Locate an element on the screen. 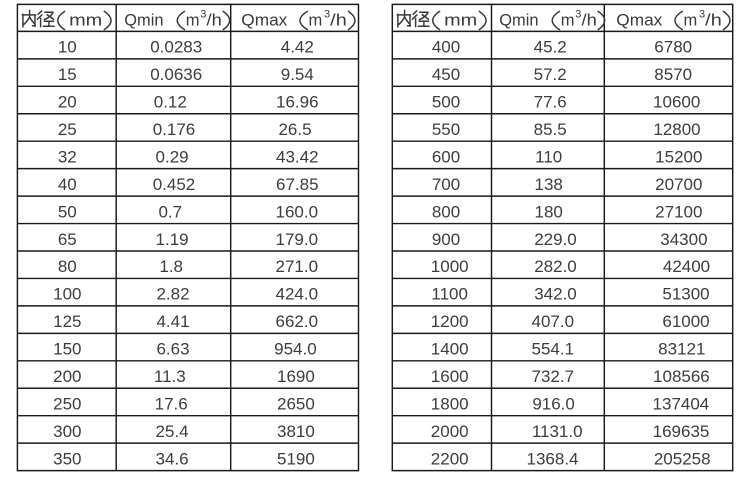 Image resolution: width=750 pixels, height=483 pixels. svg-text: 8570 is located at coordinates (673, 74).